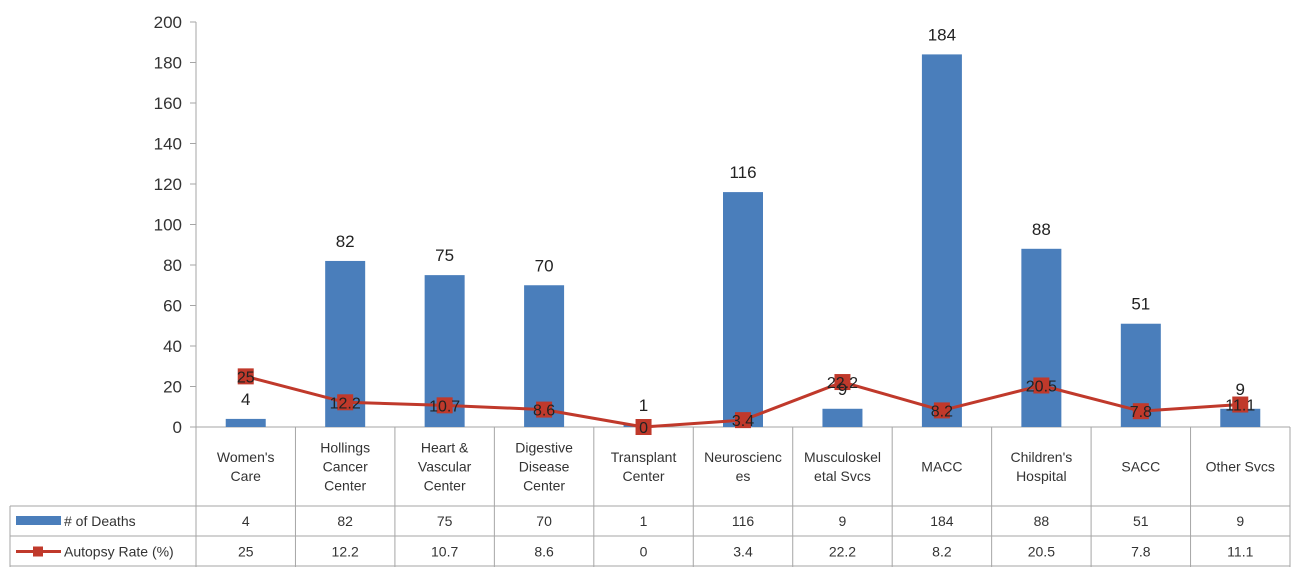  I want to click on line-data-label: 8.6, so click(544, 411).